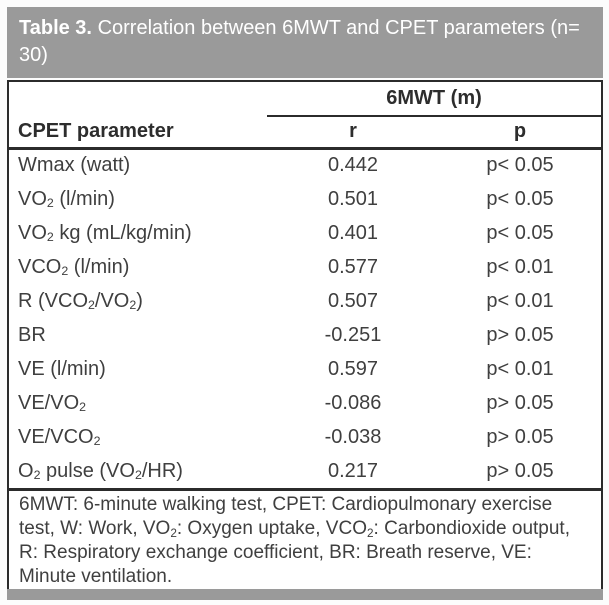 The image size is (609, 605). I want to click on column-header-row: CPET parameter r p, so click(305, 133).